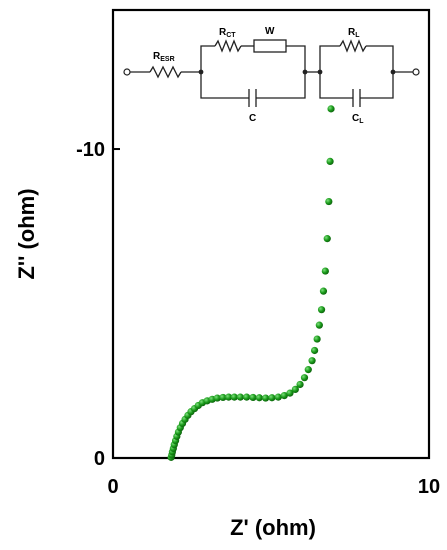 The width and height of the screenshot is (447, 550). I want to click on left-terminal, so click(127, 72).